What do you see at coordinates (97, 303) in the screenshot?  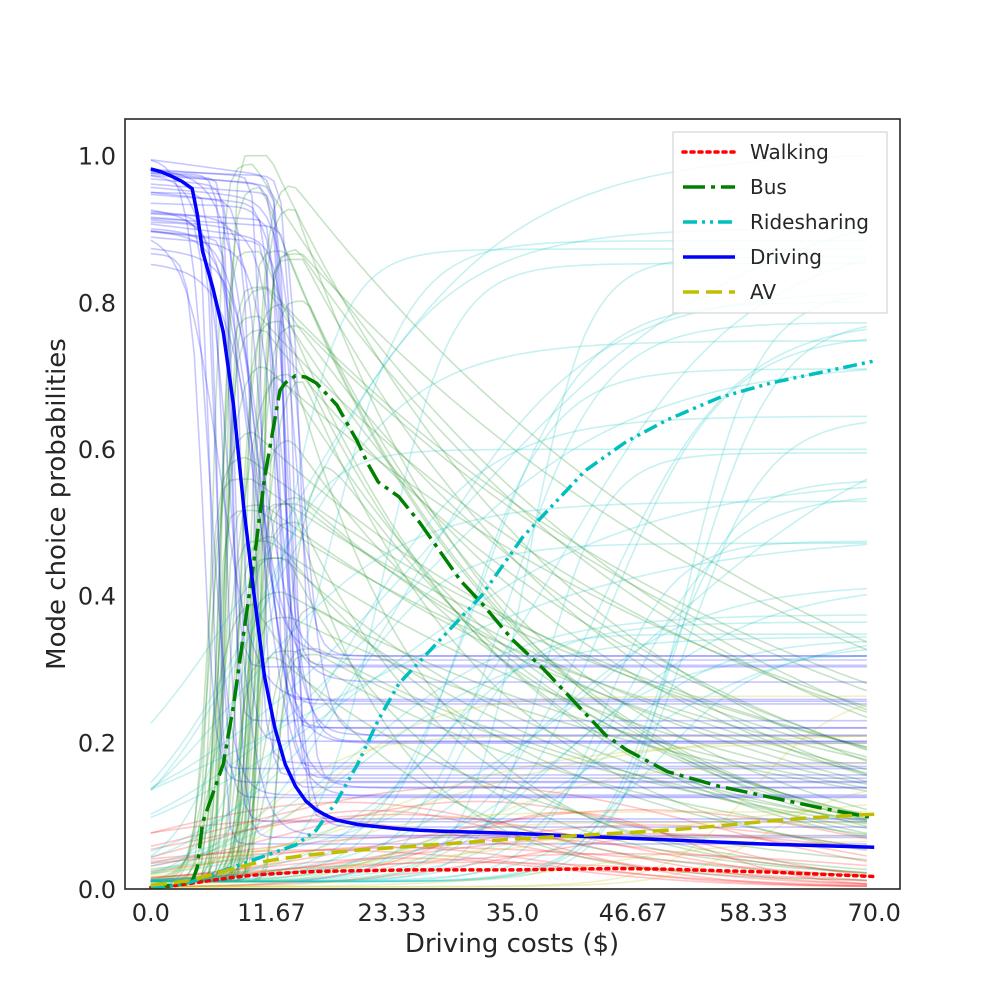 I see `y-tick-label: 0.8` at bounding box center [97, 303].